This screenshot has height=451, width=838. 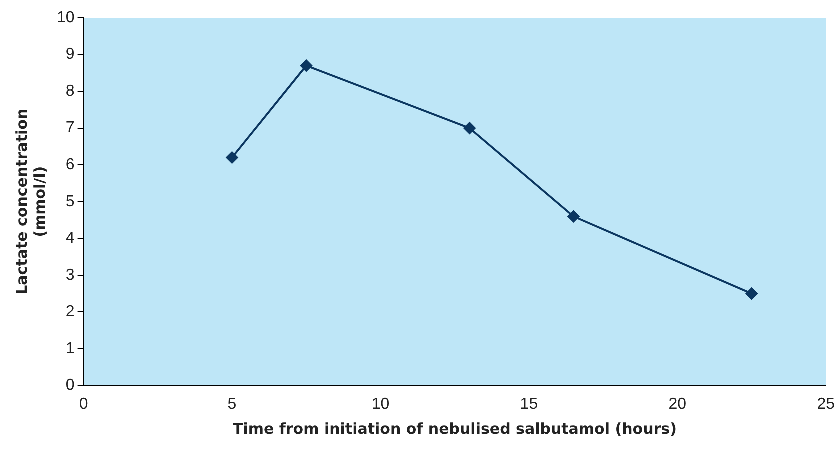 What do you see at coordinates (70, 128) in the screenshot?
I see `y-tick-label: 7` at bounding box center [70, 128].